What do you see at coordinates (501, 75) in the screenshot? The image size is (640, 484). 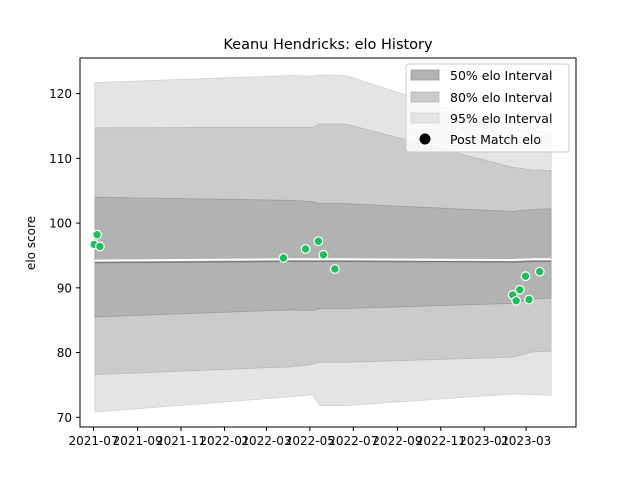 I see `legend-label-50: 50% elo Interval` at bounding box center [501, 75].